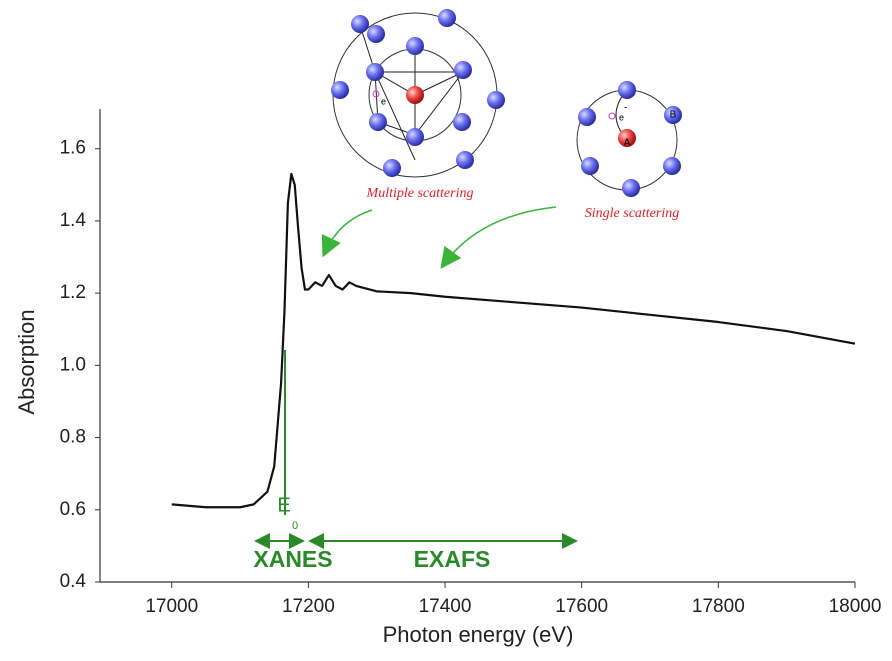 Image resolution: width=892 pixels, height=661 pixels. Describe the element at coordinates (73, 148) in the screenshot. I see `y-tick-label: 1.6` at that location.